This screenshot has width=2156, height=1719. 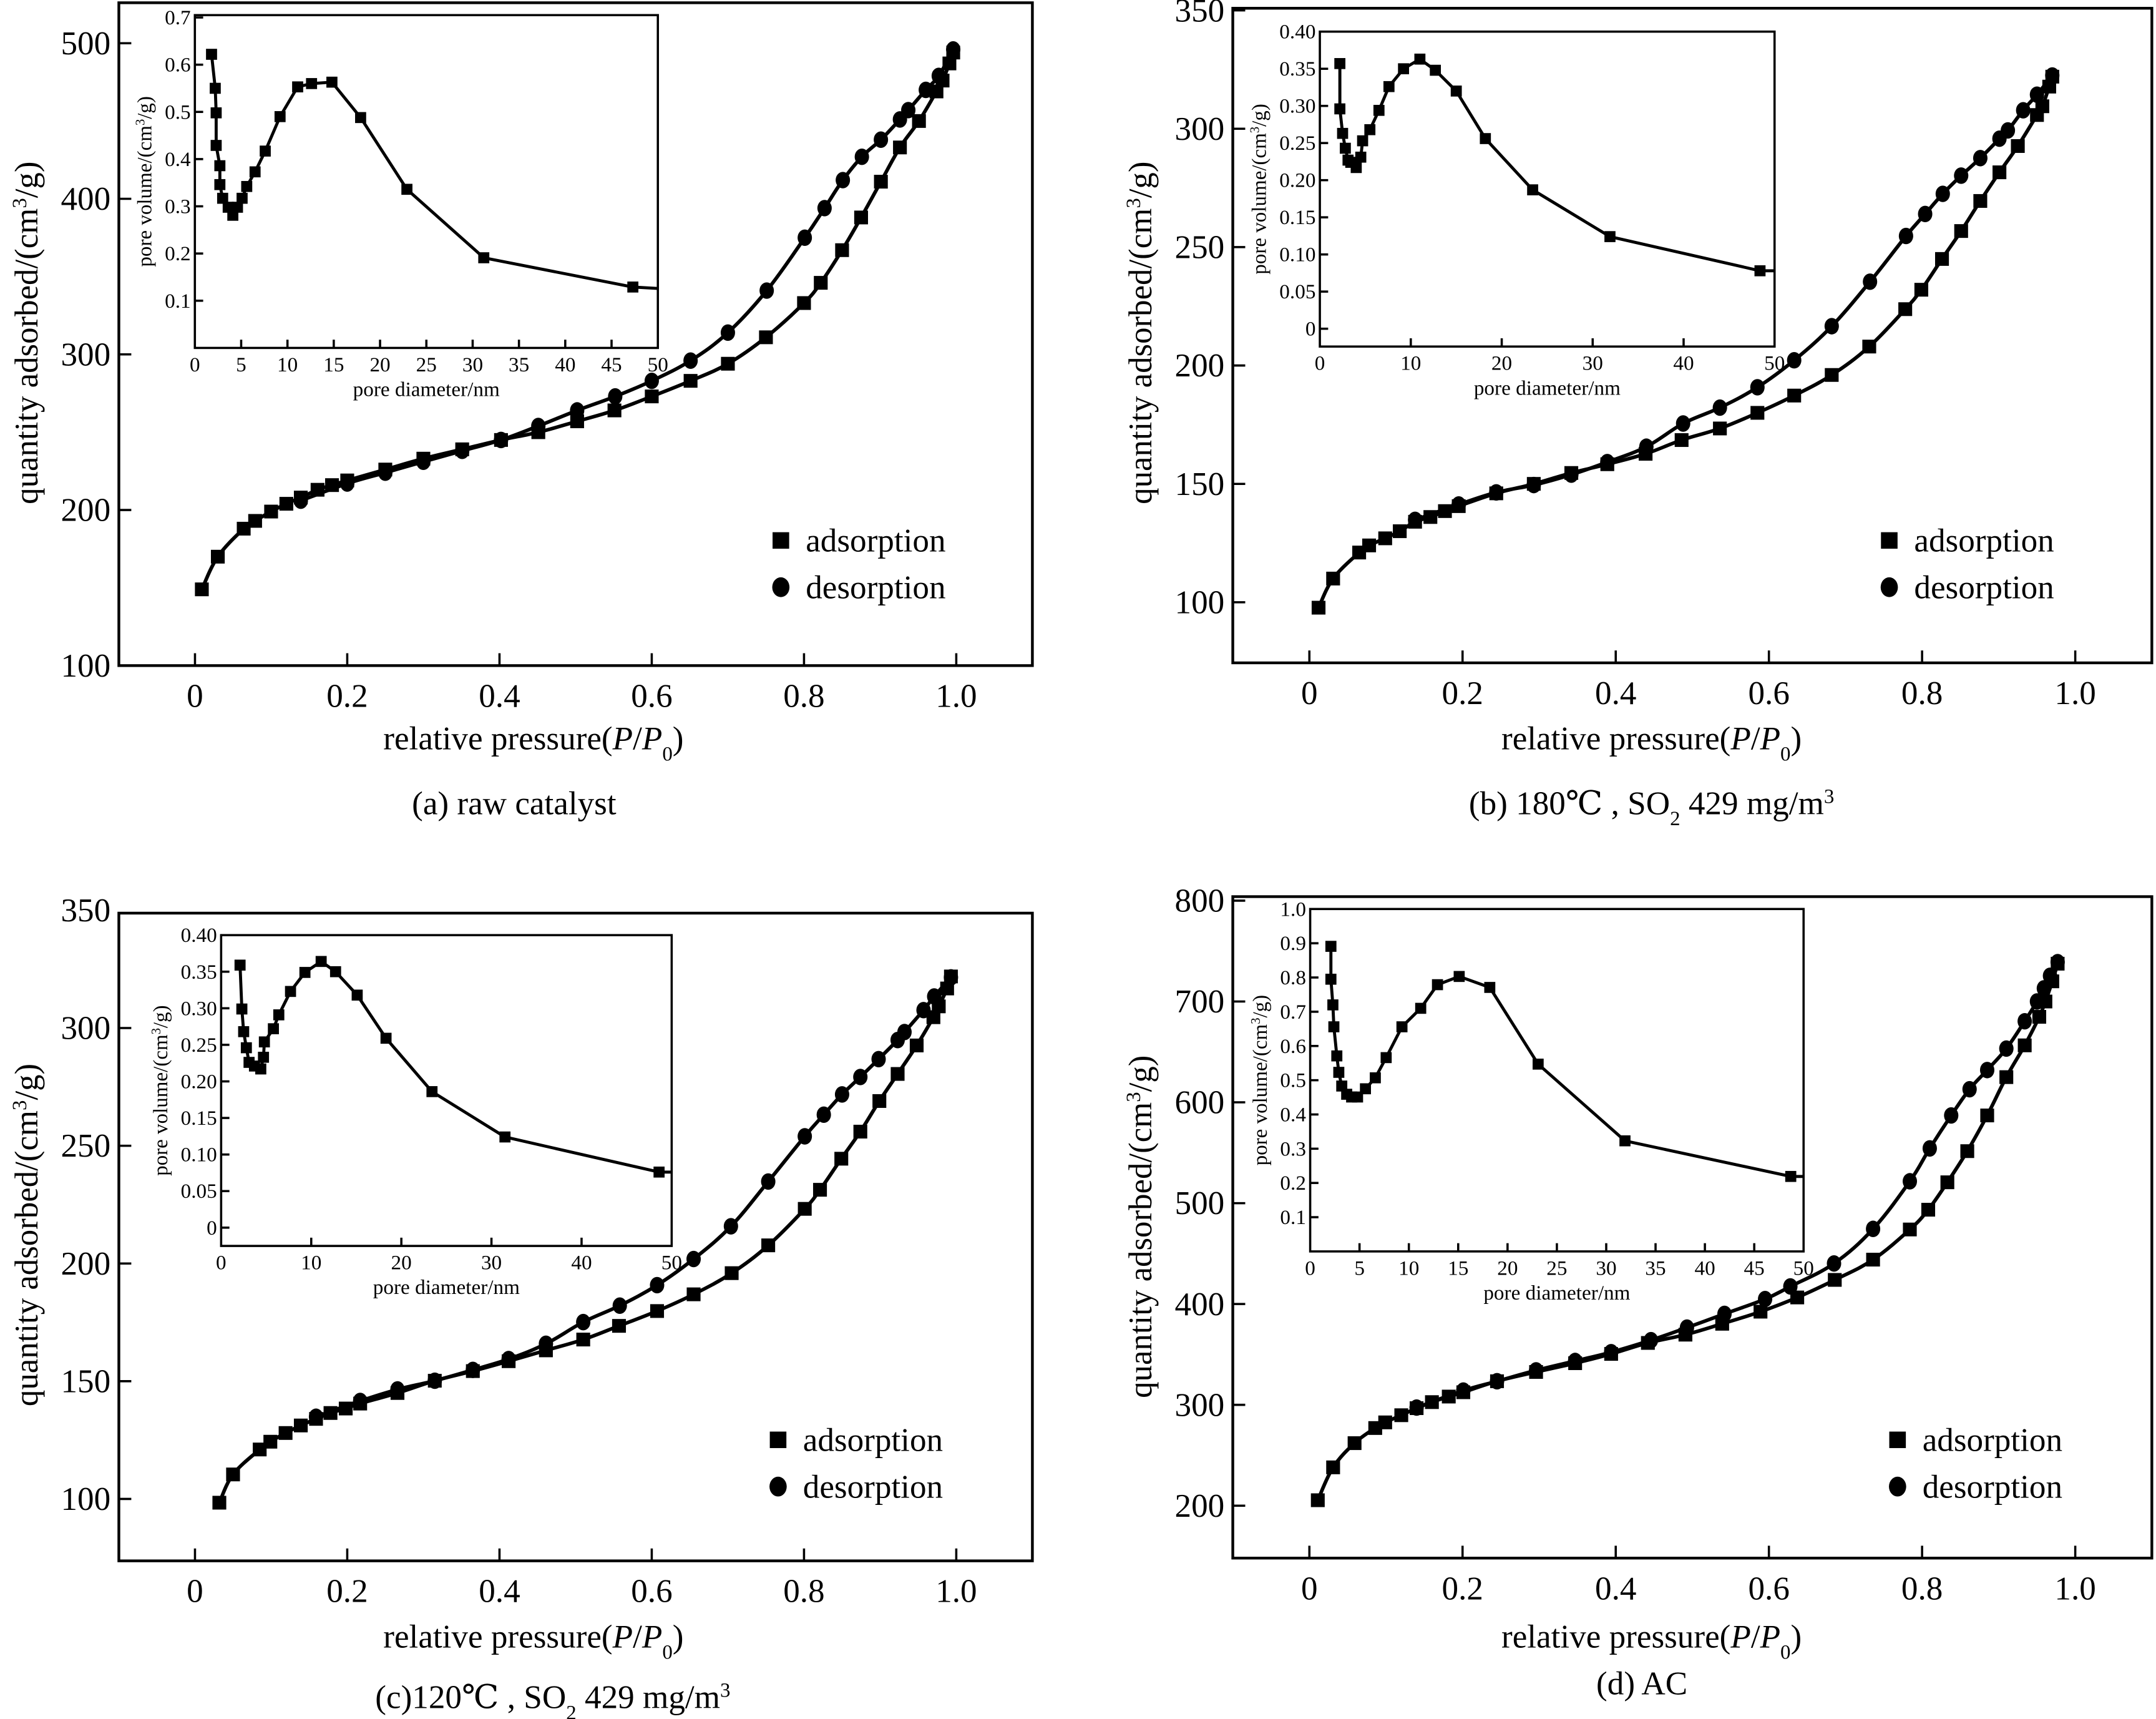 I want to click on inset-x-axis-title-a: pore diameter/nm, so click(x=426, y=389).